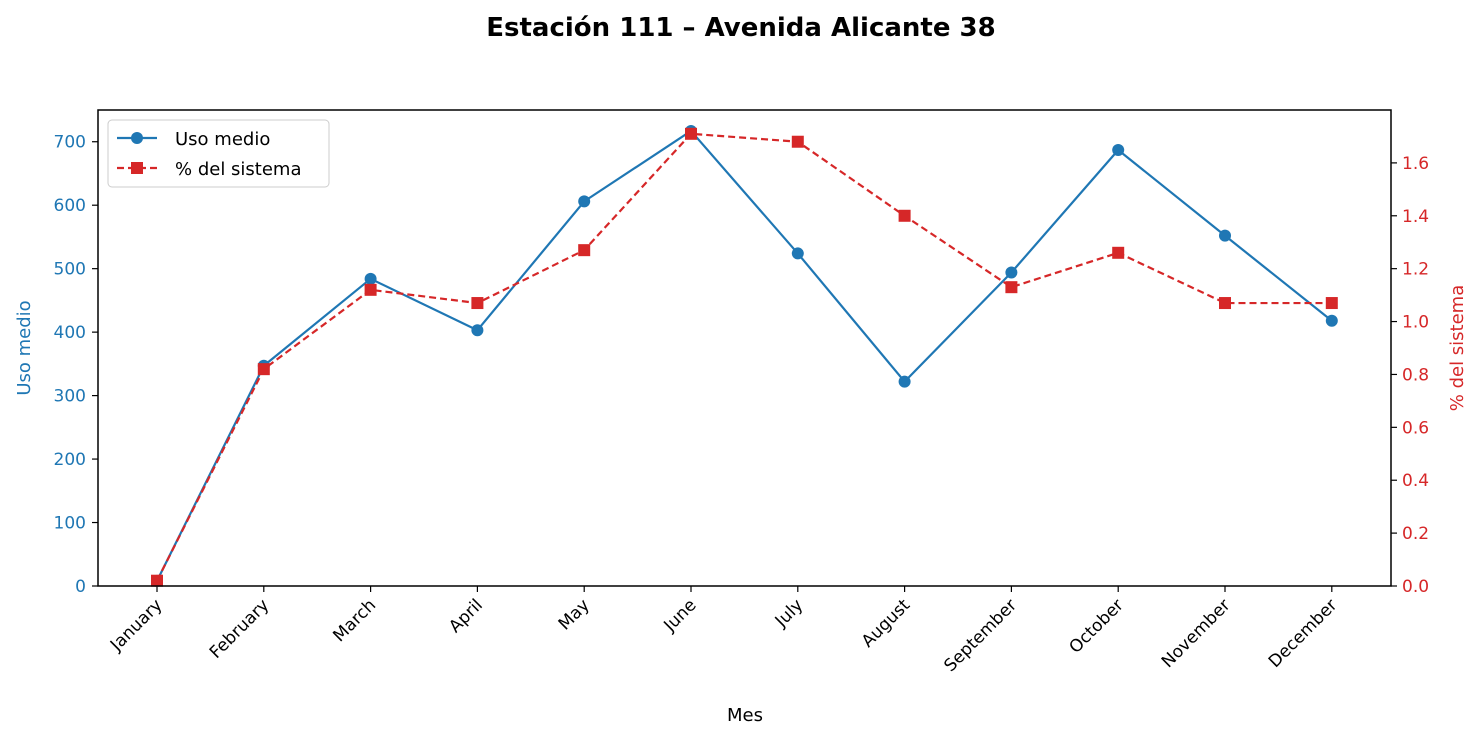 The image size is (1483, 740). I want to click on y-right-tick-label: 1.4, so click(1415, 217).